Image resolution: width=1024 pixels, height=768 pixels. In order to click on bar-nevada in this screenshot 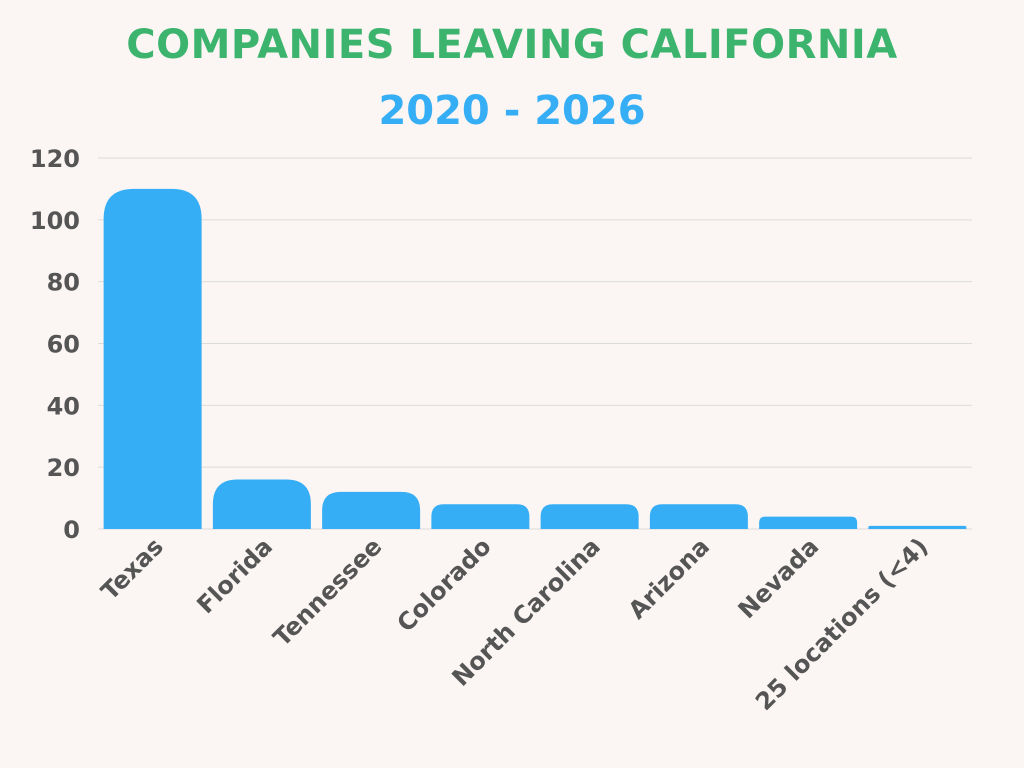, I will do `click(808, 522)`.